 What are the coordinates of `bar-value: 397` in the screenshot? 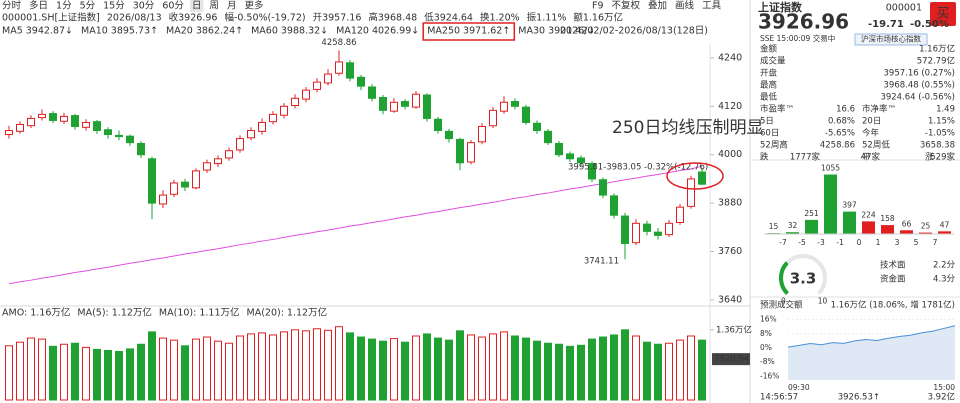 It's located at (849, 205).